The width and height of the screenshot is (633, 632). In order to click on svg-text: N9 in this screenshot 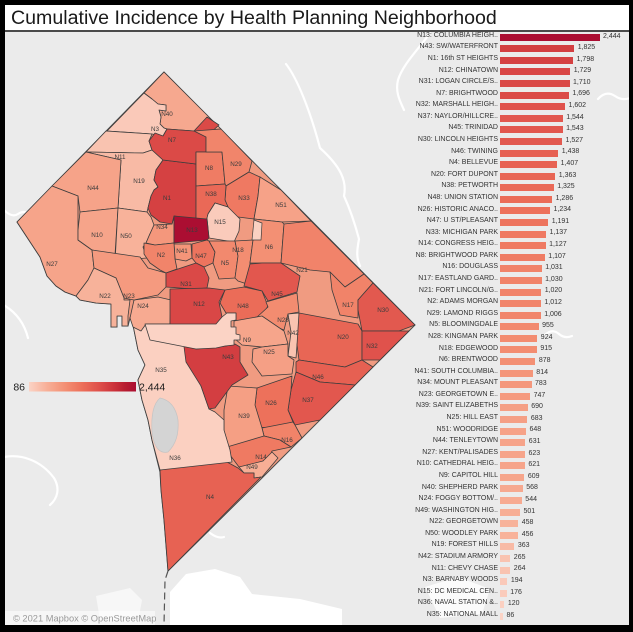, I will do `click(247, 340)`.